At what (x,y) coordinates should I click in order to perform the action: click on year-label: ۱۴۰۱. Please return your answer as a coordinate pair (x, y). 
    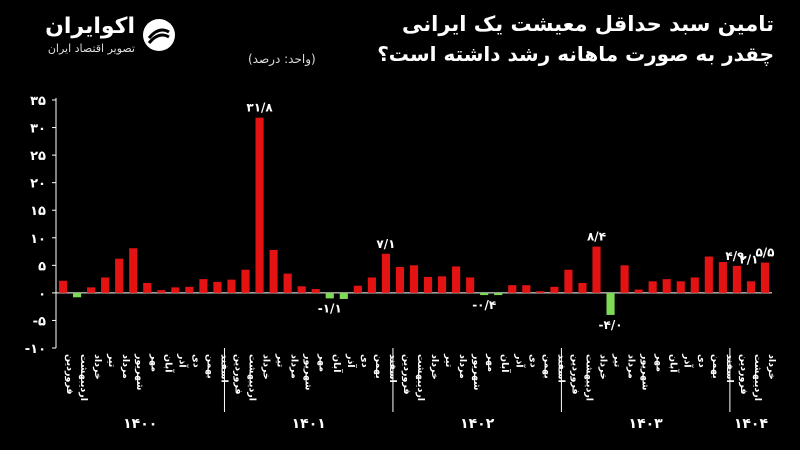
    Looking at the image, I should click on (309, 424).